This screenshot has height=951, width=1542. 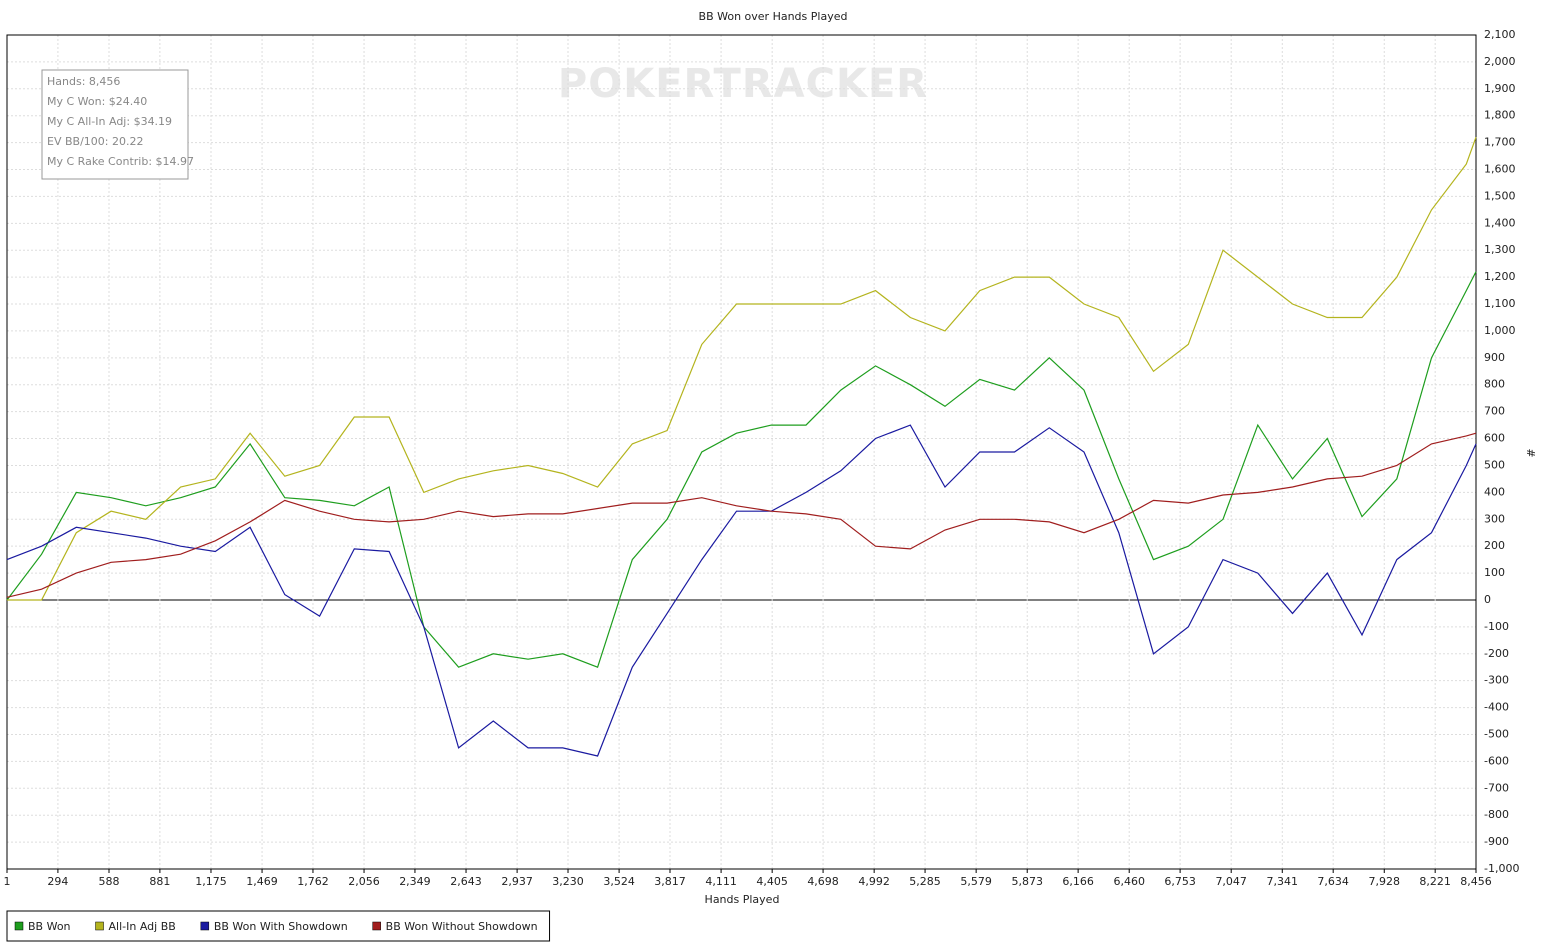 What do you see at coordinates (1385, 881) in the screenshot?
I see `x-tick-label: 7,928` at bounding box center [1385, 881].